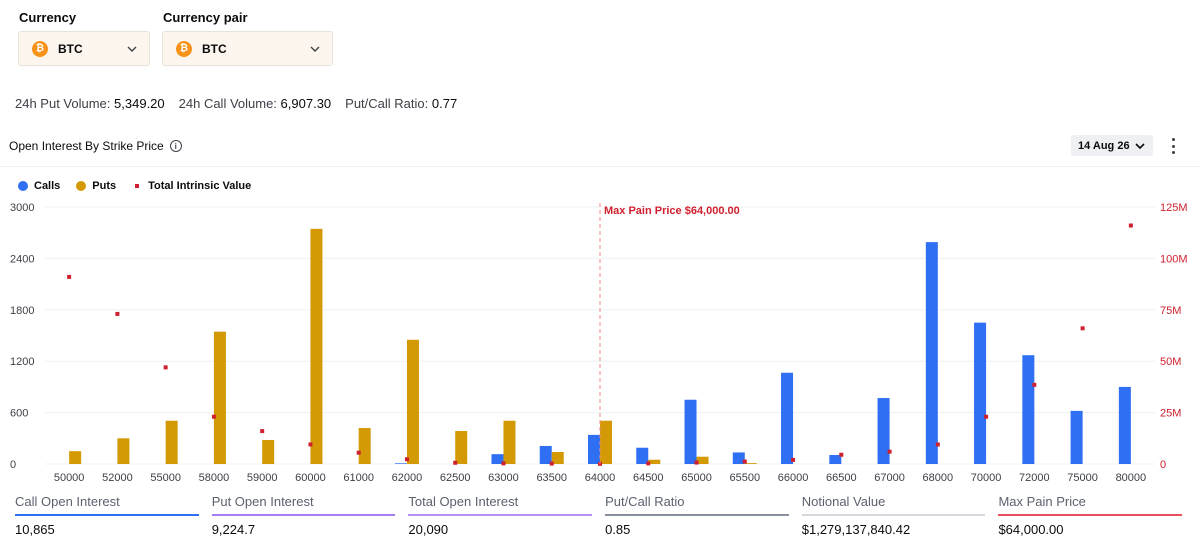 This screenshot has width=1200, height=550. What do you see at coordinates (551, 478) in the screenshot?
I see `x-tick-label: 63500` at bounding box center [551, 478].